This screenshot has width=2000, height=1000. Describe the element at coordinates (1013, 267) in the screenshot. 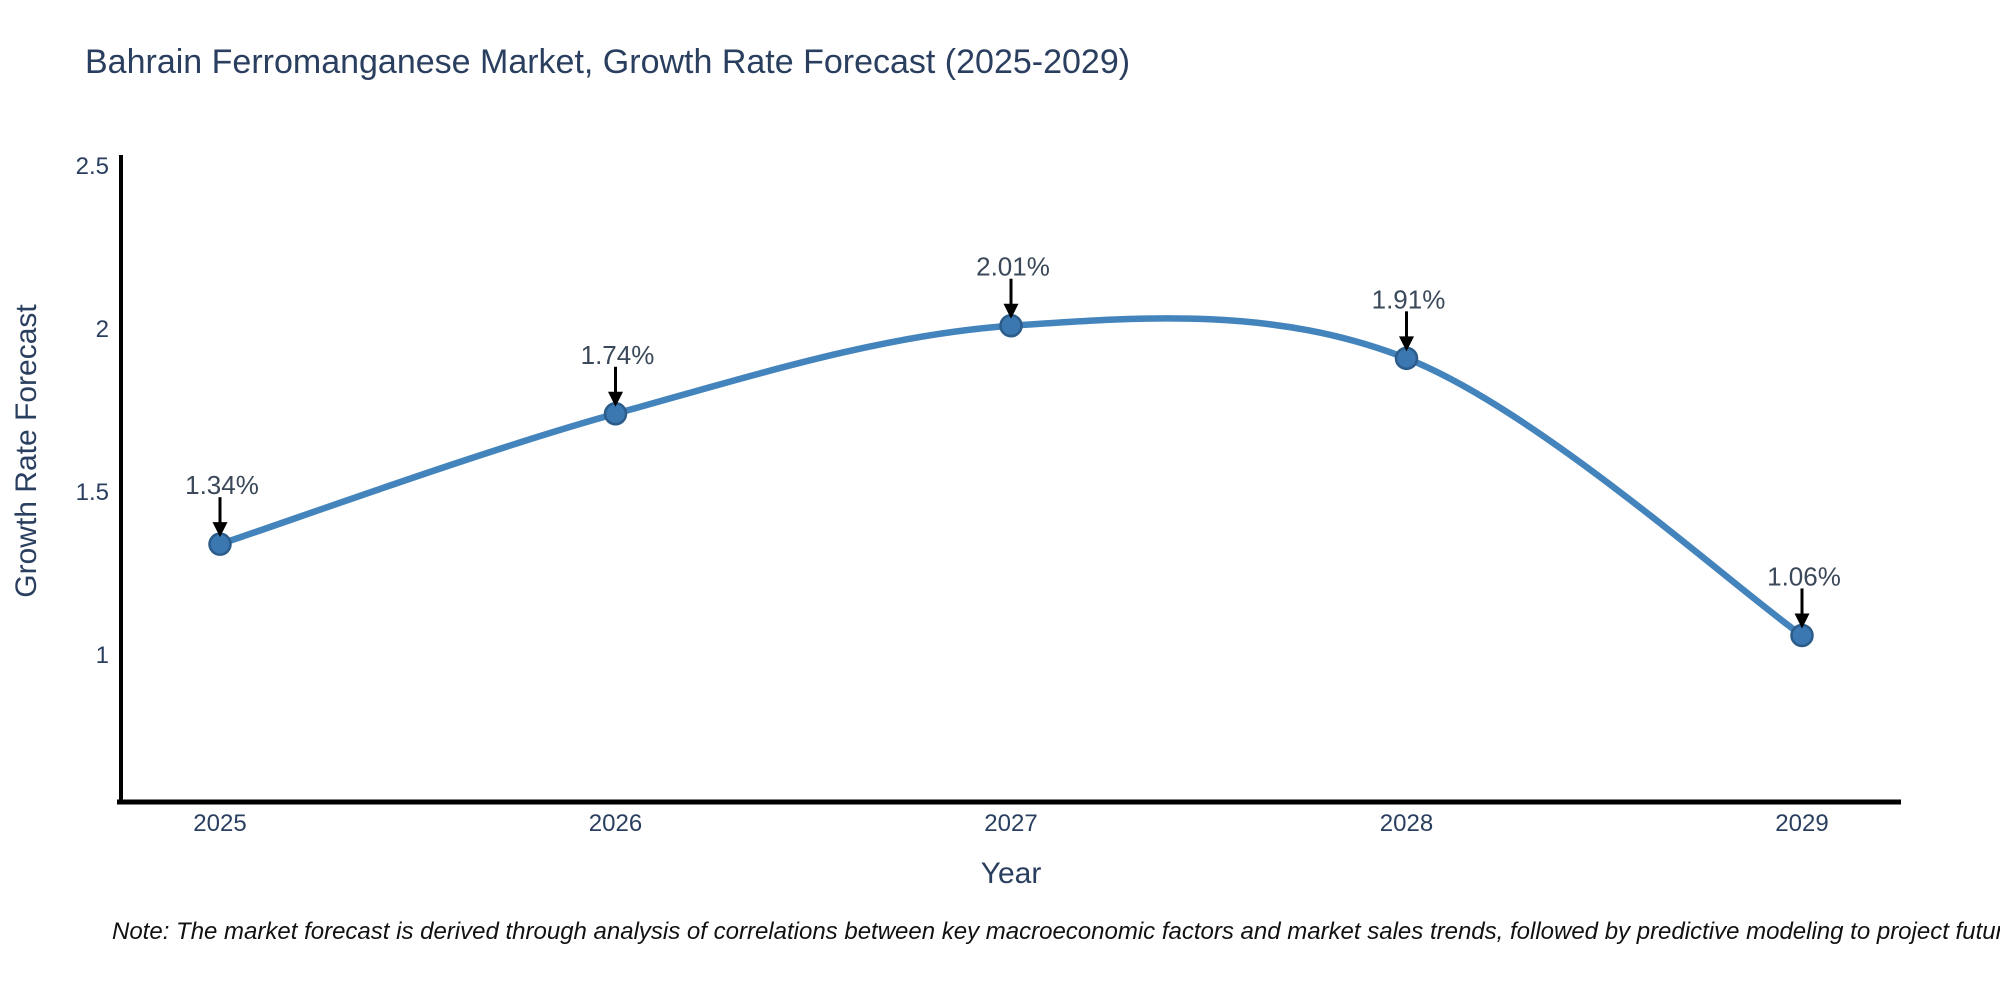

I see `data-point-label: 2.01%` at that location.